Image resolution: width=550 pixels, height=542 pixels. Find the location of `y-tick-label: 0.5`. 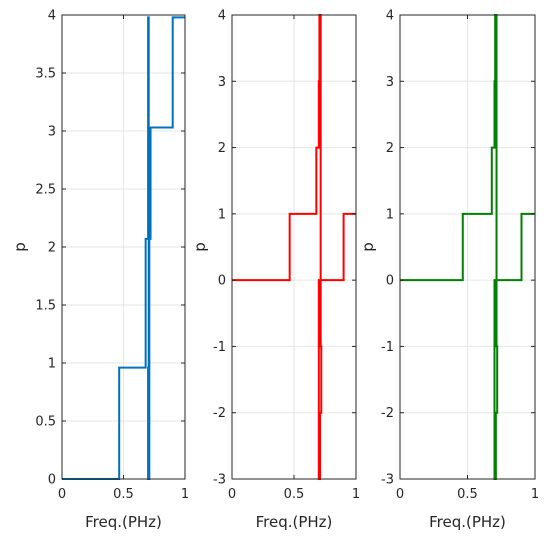

y-tick-label: 0.5 is located at coordinates (45, 422).